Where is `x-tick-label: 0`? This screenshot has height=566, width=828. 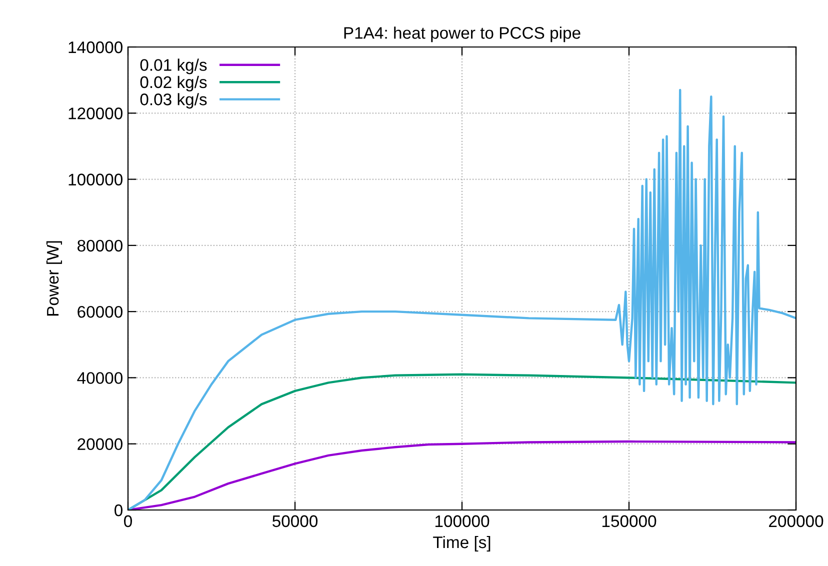 x-tick-label: 0 is located at coordinates (128, 521).